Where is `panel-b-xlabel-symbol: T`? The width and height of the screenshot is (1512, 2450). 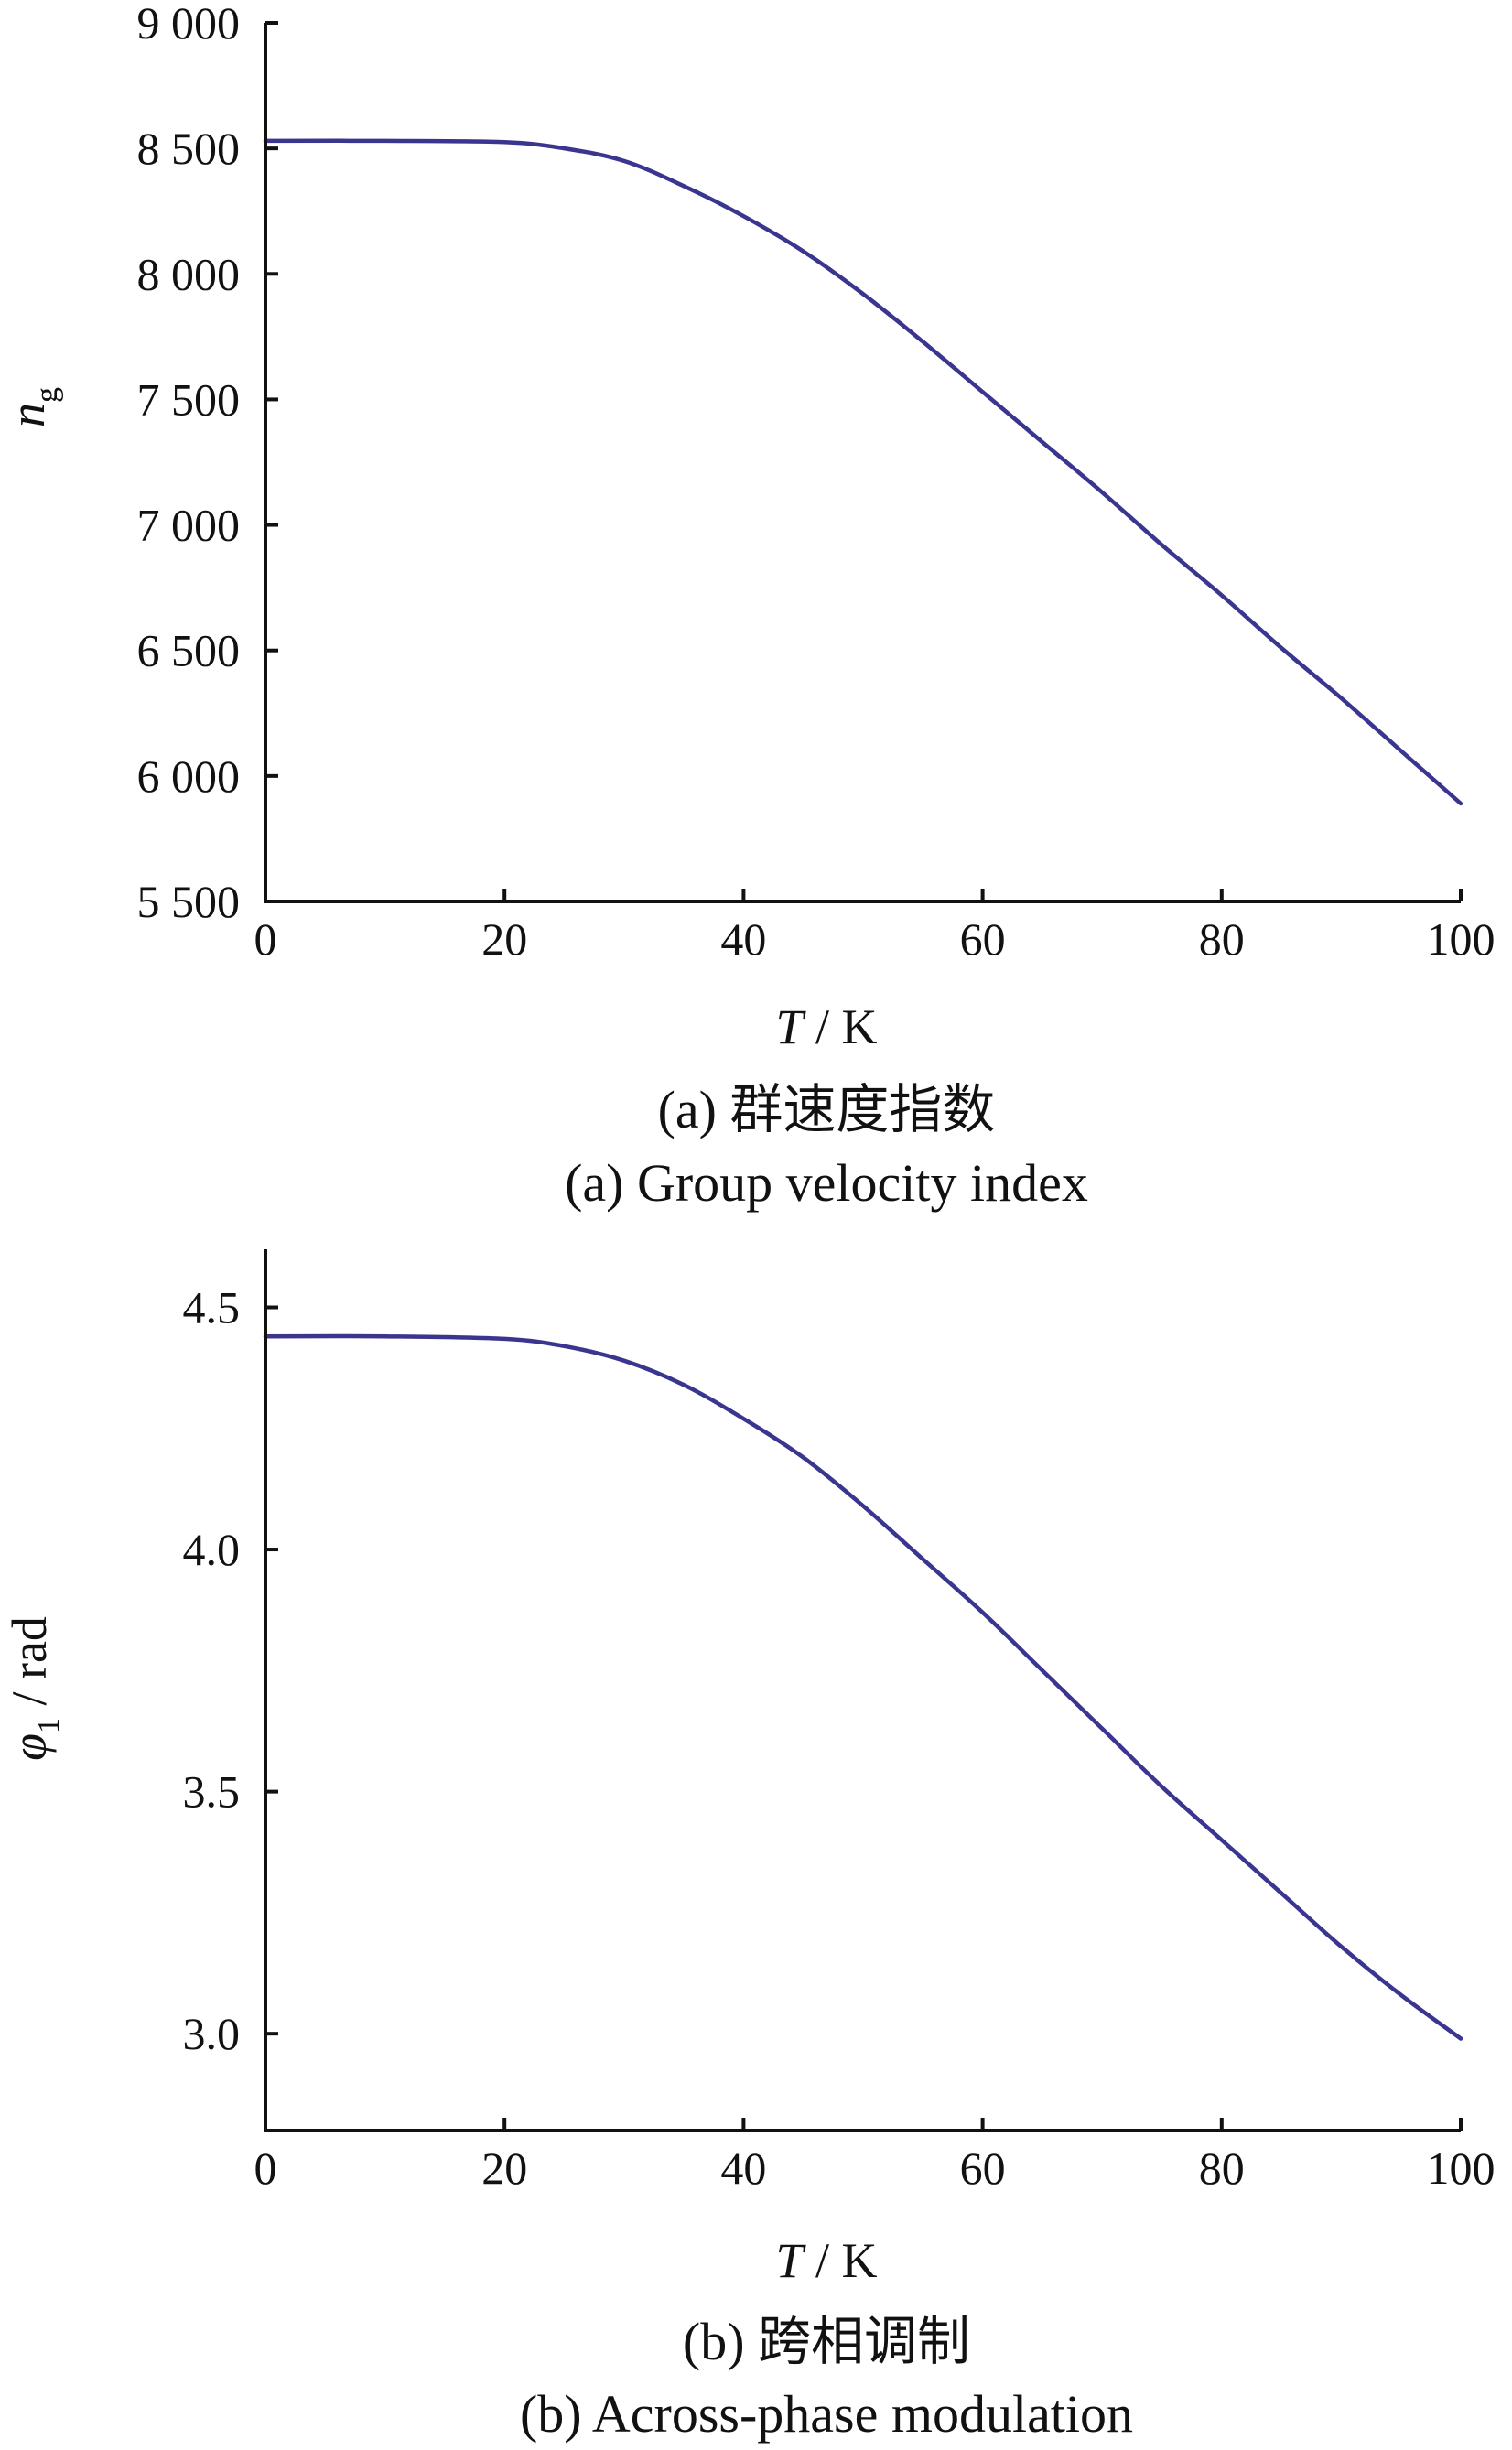 panel-b-xlabel-symbol: T is located at coordinates (790, 2260).